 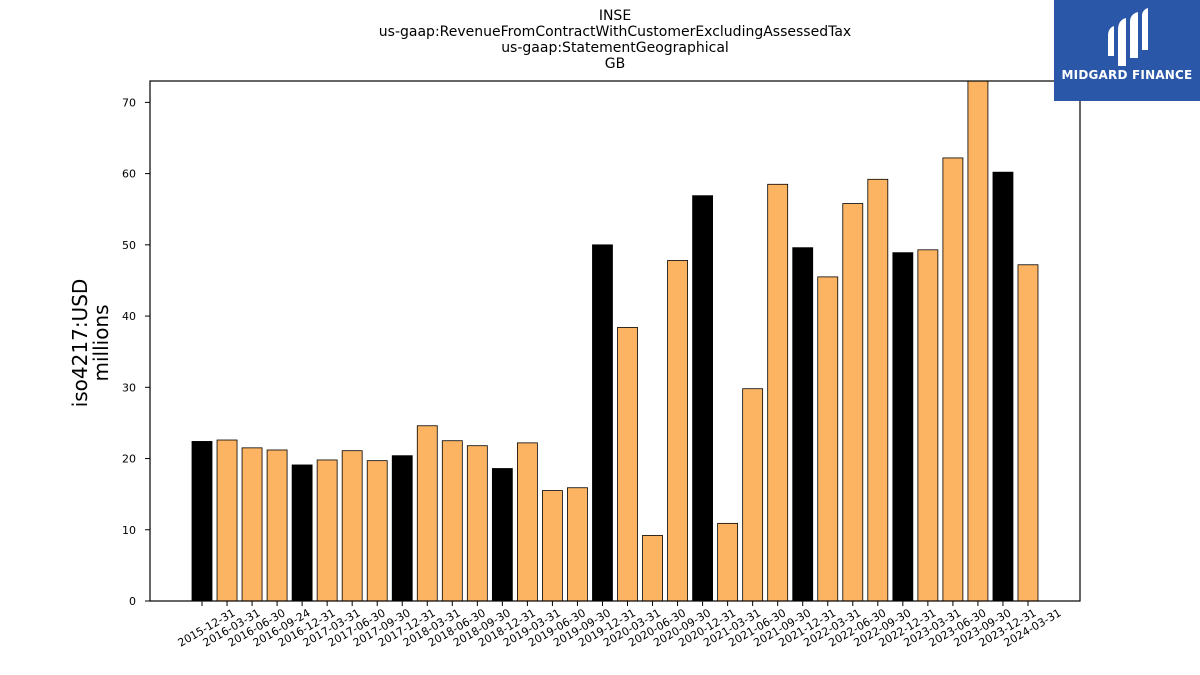 What do you see at coordinates (80, 343) in the screenshot?
I see `y-axis-label-line-1: iso4217:USD` at bounding box center [80, 343].